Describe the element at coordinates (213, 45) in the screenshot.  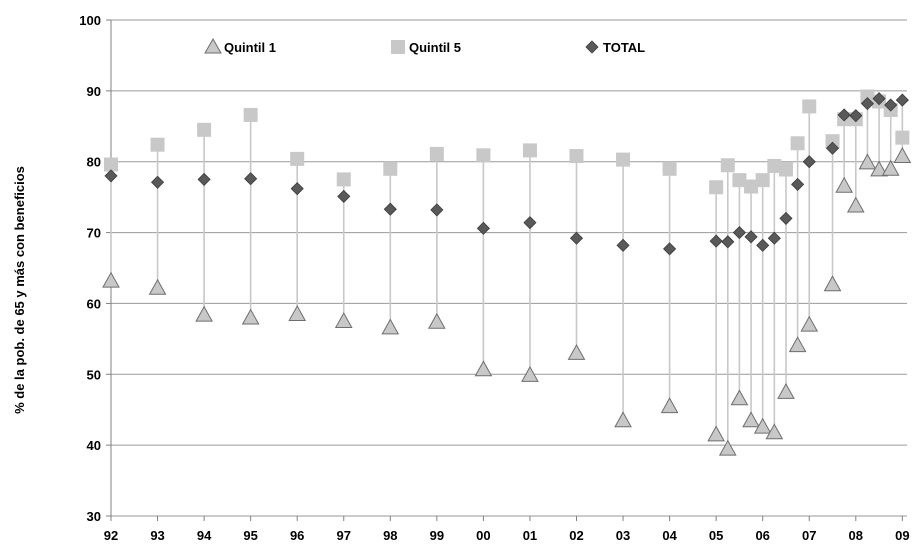
I see `legend-triangle-icon` at that location.